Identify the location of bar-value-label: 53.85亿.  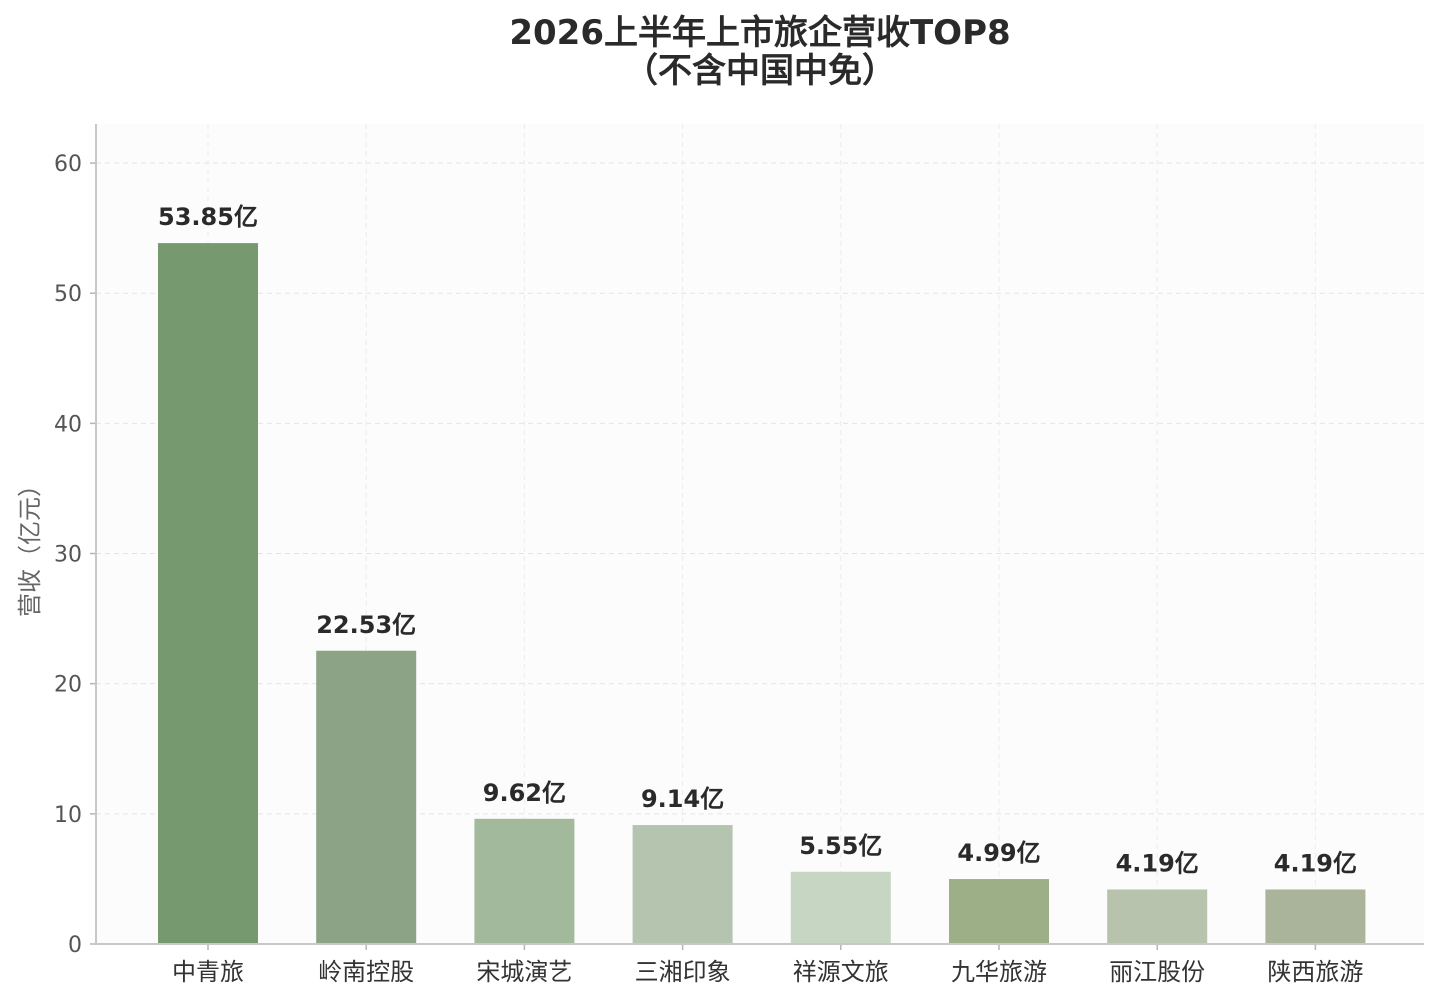
(208, 217).